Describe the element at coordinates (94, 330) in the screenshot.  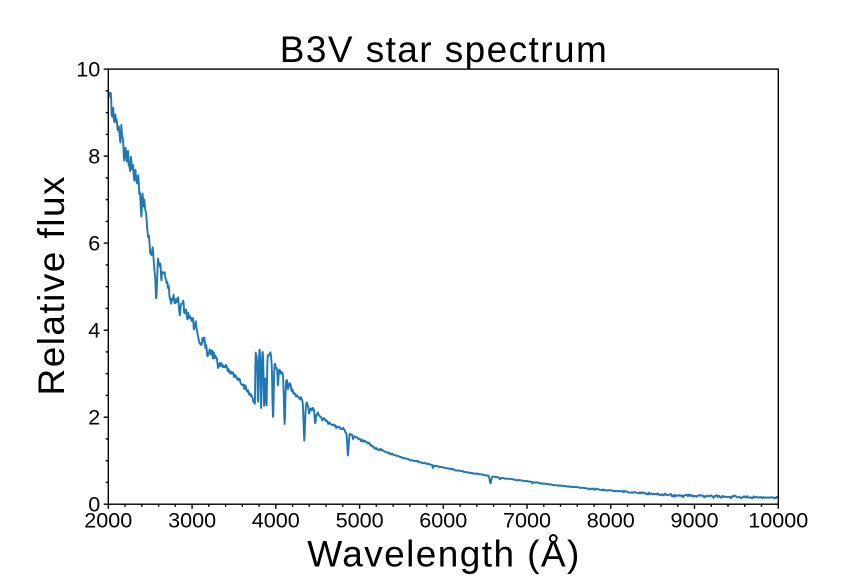
I see `svg-text: 4` at that location.